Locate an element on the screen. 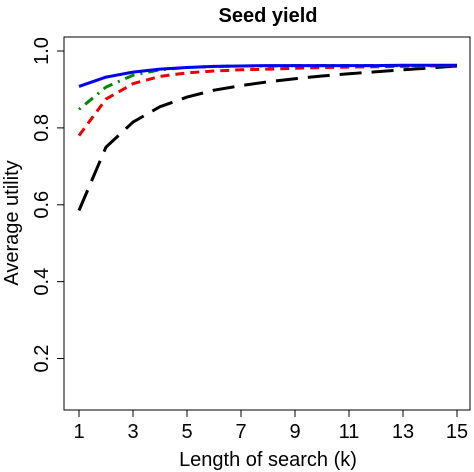  y-tick-label: 0.4 is located at coordinates (42, 282).